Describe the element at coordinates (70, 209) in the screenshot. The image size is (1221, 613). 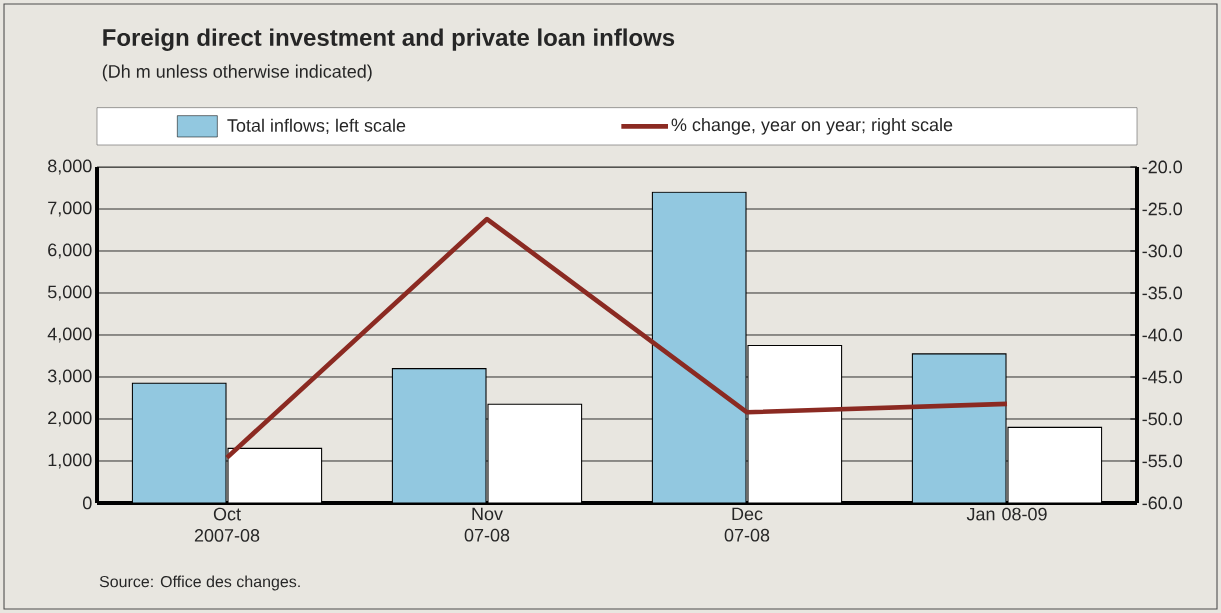
I see `y-tick-label: 7,000` at that location.